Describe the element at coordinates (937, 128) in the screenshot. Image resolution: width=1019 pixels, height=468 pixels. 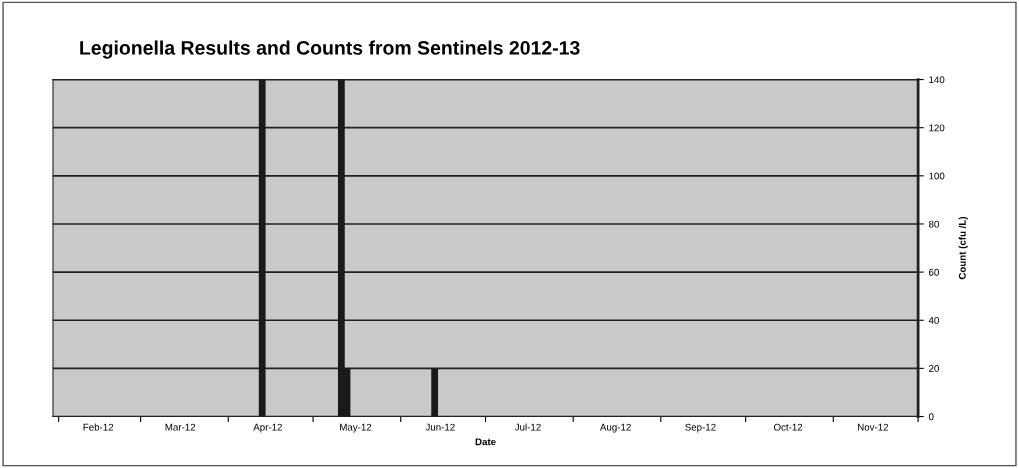
I see `y-tick-label: 120` at that location.